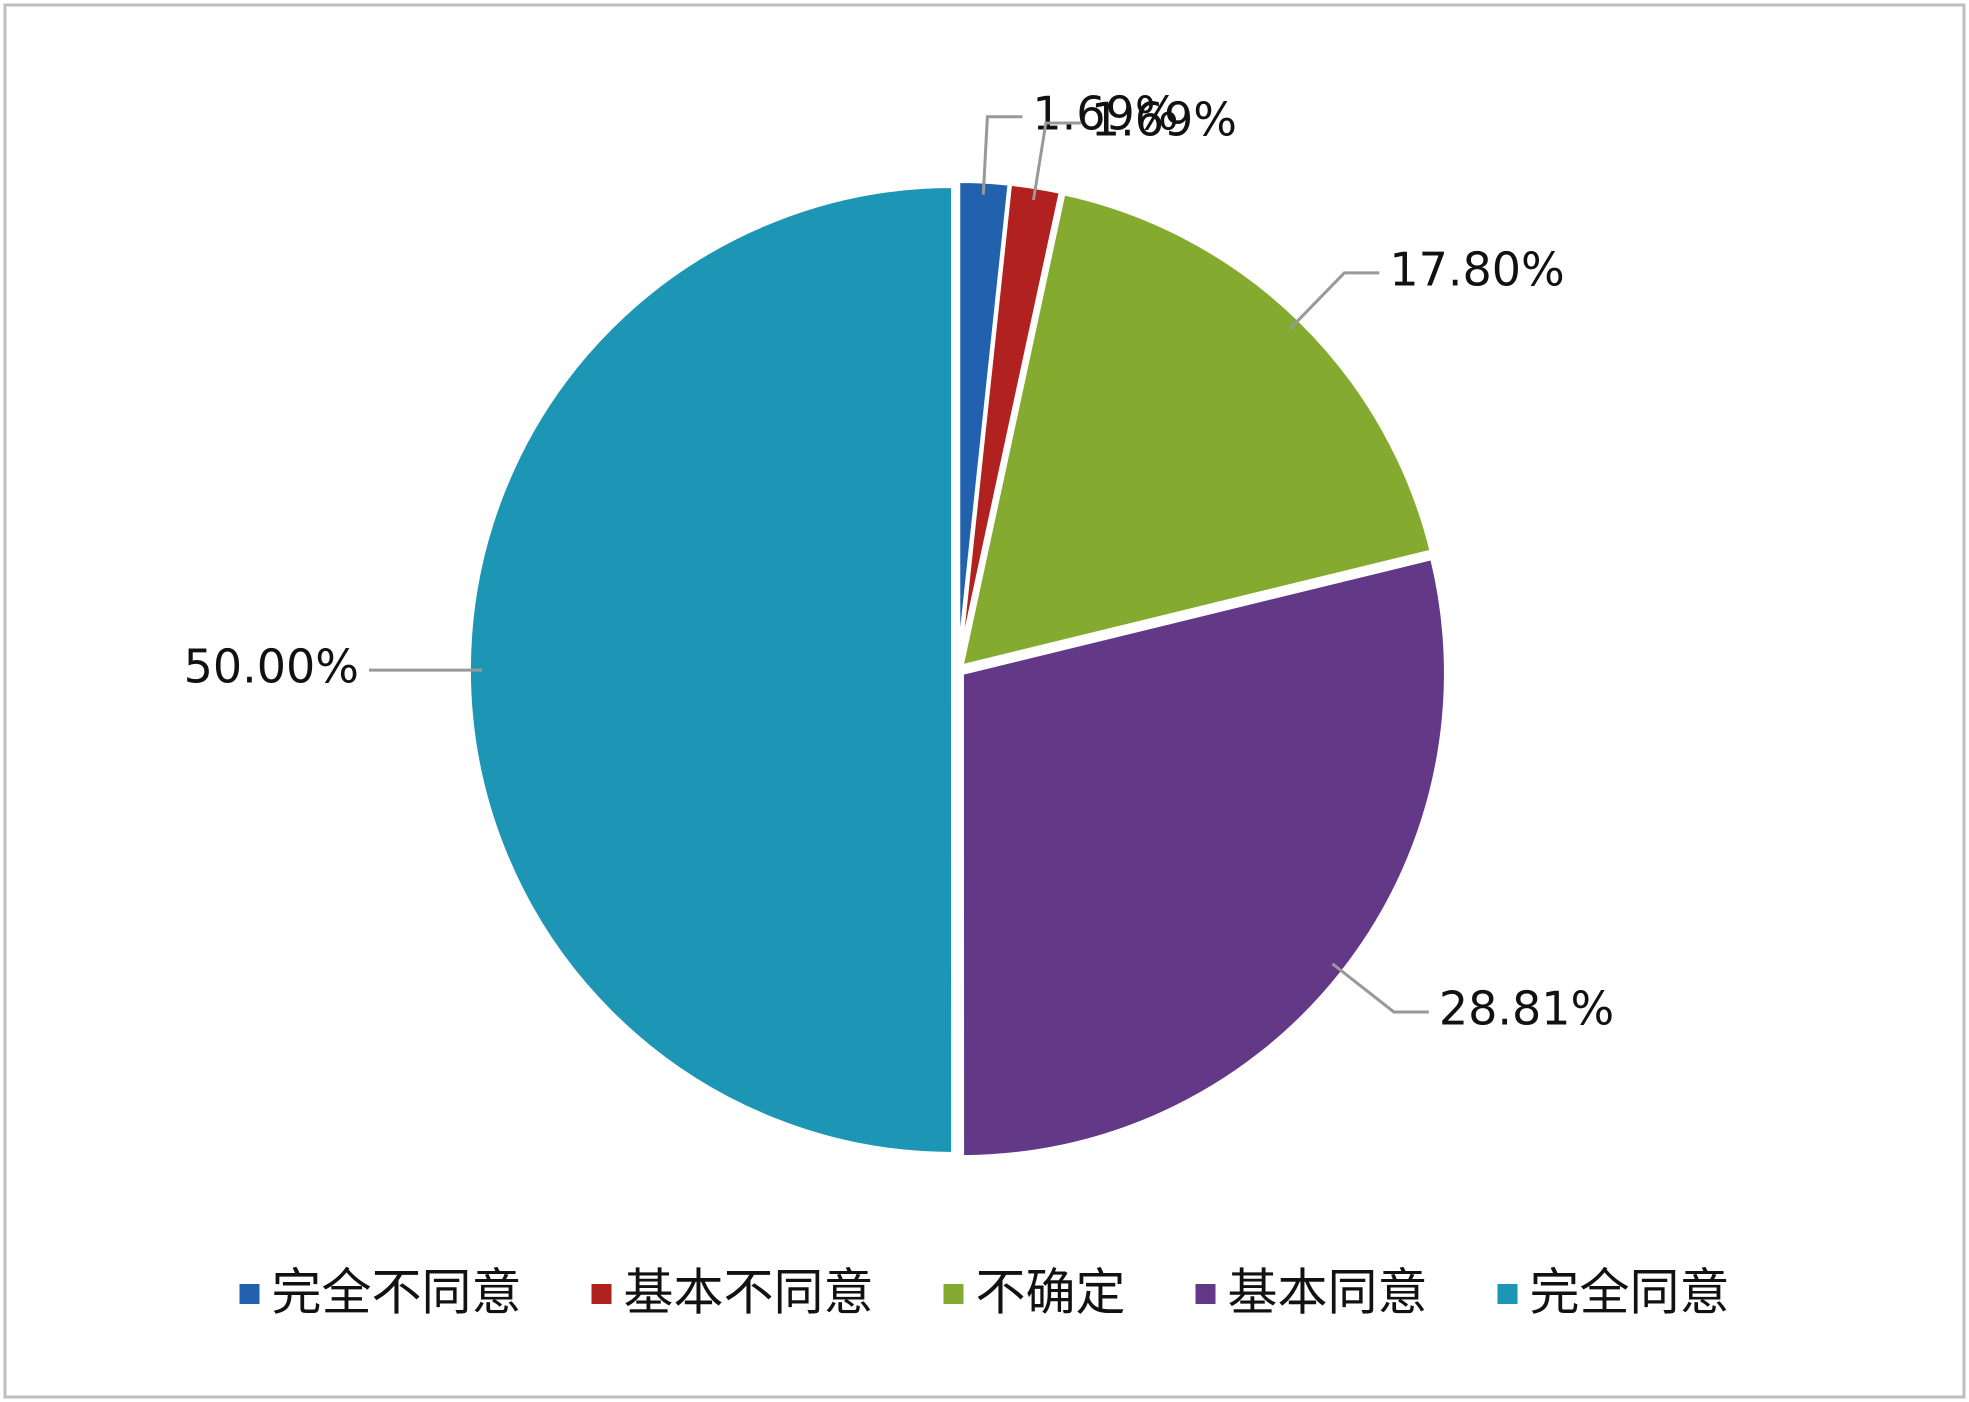 The height and width of the screenshot is (1402, 1969). I want to click on data-label: 50.00%, so click(271, 667).